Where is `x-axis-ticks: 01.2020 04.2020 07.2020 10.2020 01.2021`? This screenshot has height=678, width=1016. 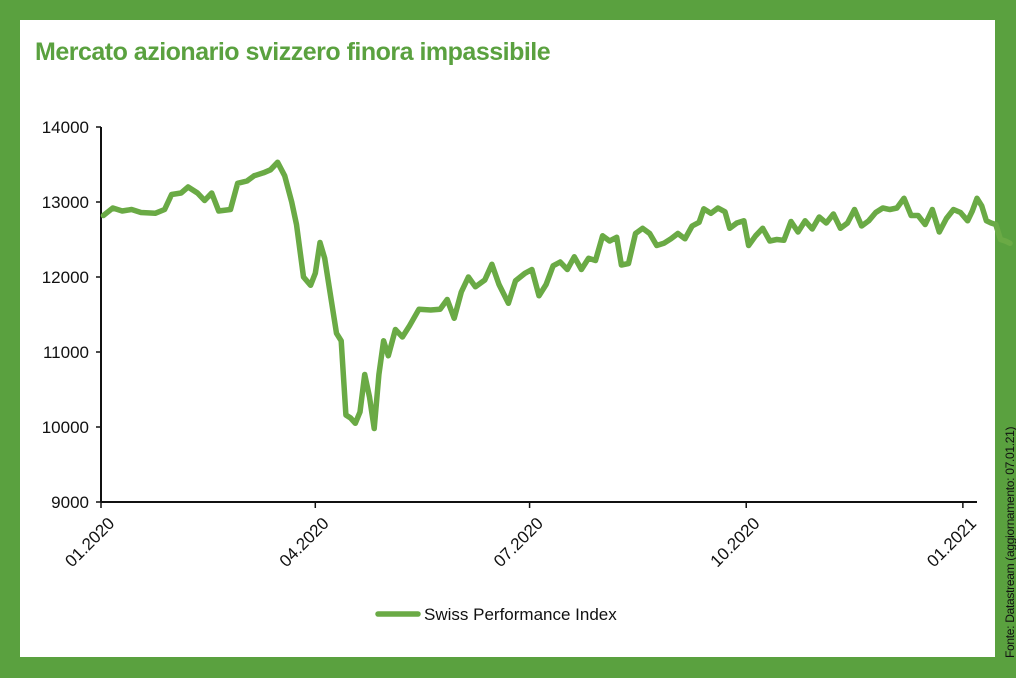 x-axis-ticks: 01.2020 04.2020 07.2020 10.2020 01.2021 is located at coordinates (520, 536).